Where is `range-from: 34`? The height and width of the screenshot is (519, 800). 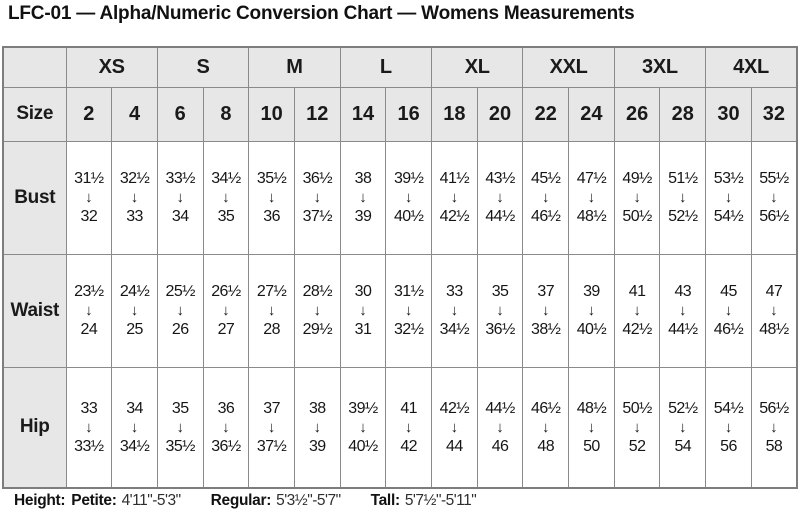
range-from: 34 is located at coordinates (134, 408).